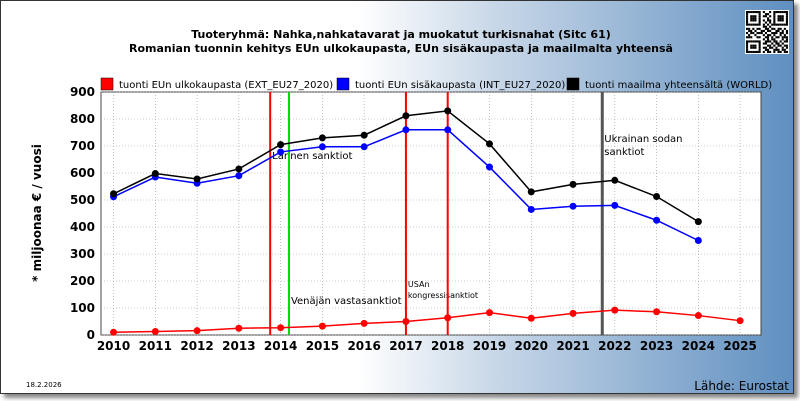 This screenshot has height=401, width=800. I want to click on y-tick-label: 400, so click(82, 227).